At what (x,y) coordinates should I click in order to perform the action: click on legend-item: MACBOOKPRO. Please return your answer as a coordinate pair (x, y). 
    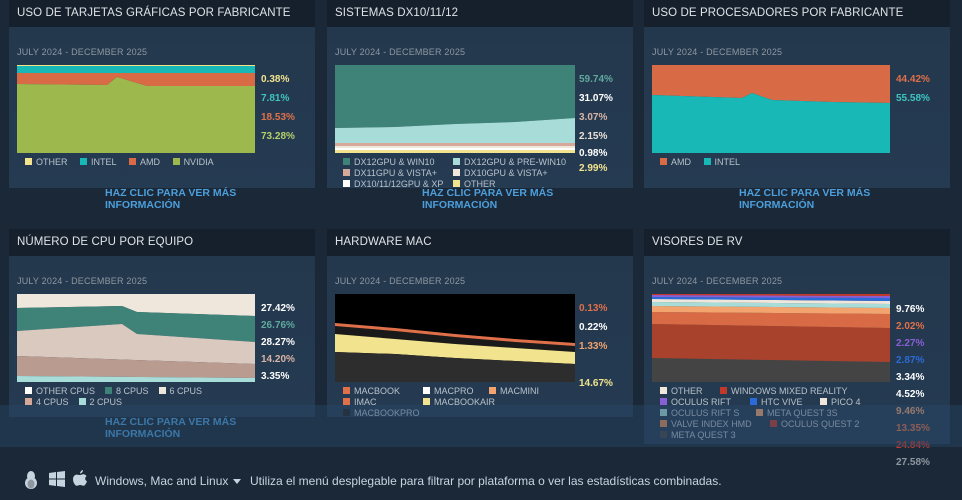
    Looking at the image, I should click on (381, 413).